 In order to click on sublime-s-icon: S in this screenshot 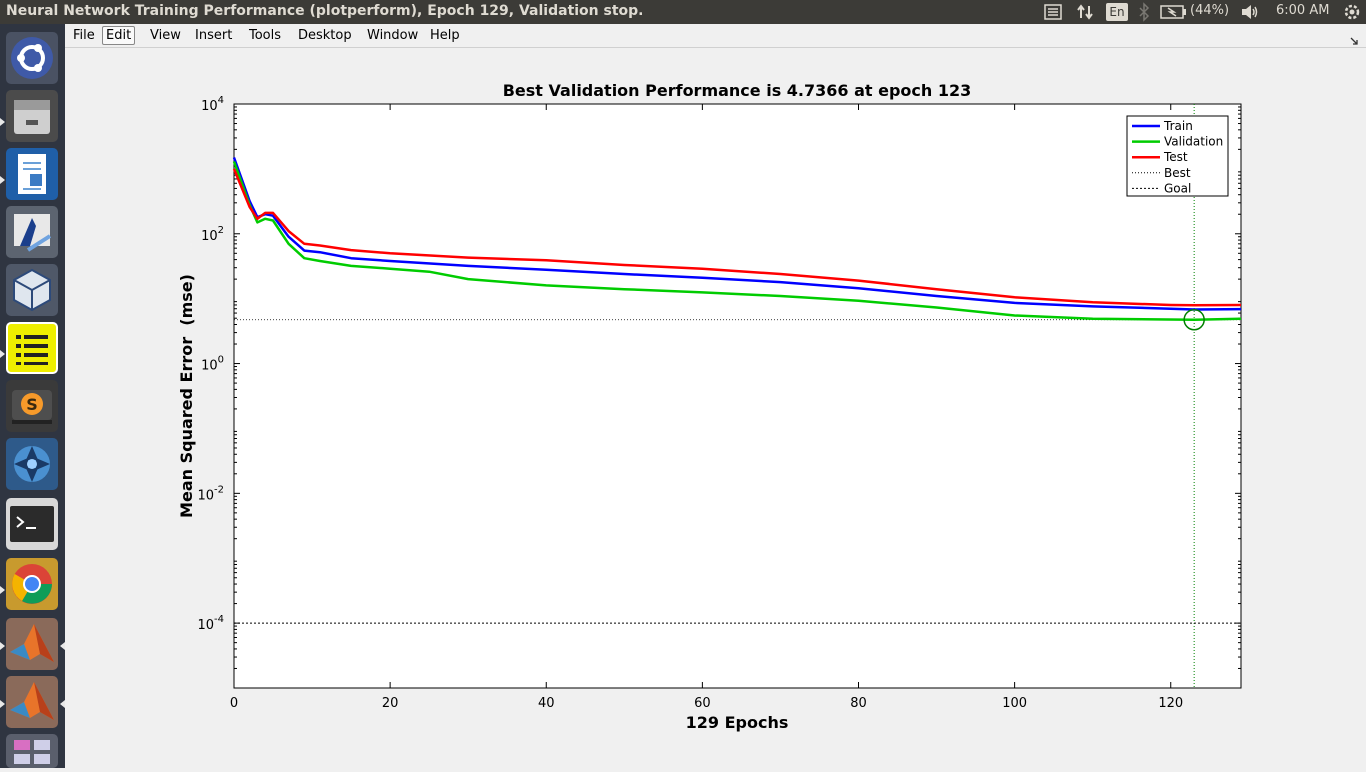, I will do `click(32, 407)`.